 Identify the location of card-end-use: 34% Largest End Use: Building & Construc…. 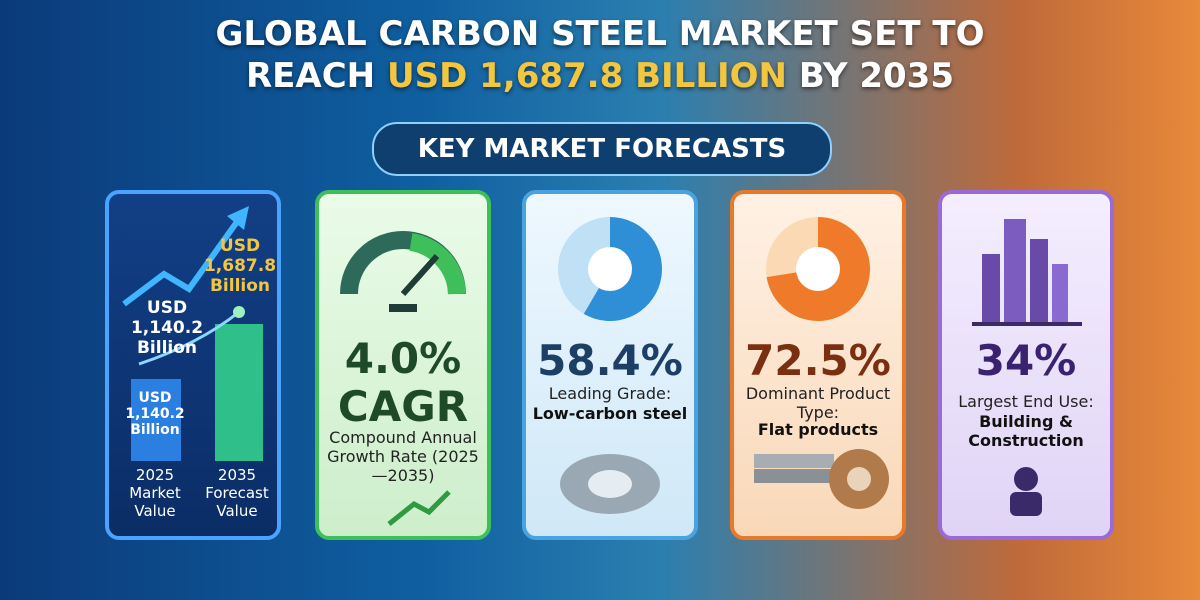
(1026, 365).